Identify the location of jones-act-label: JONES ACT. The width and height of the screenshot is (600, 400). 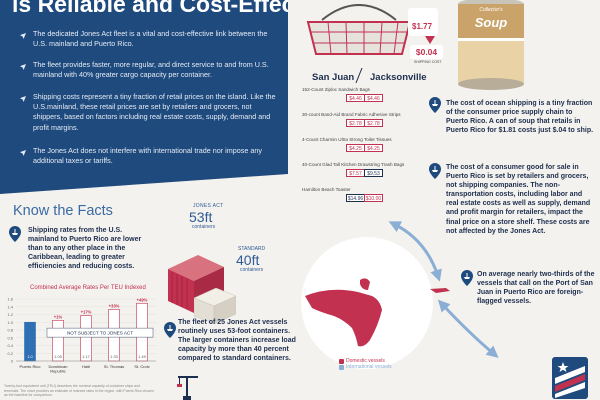
(208, 206).